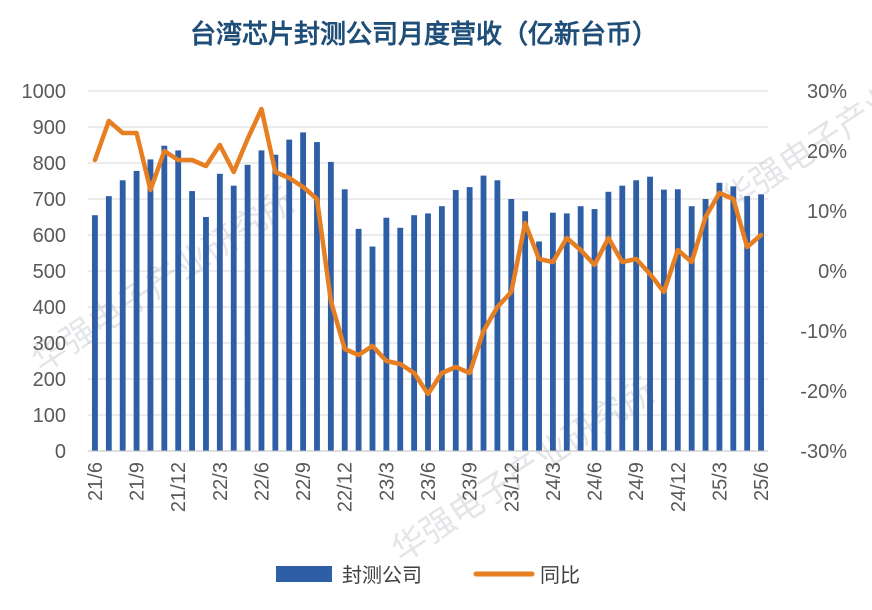  I want to click on y-left-tick-label: 300, so click(49, 344).